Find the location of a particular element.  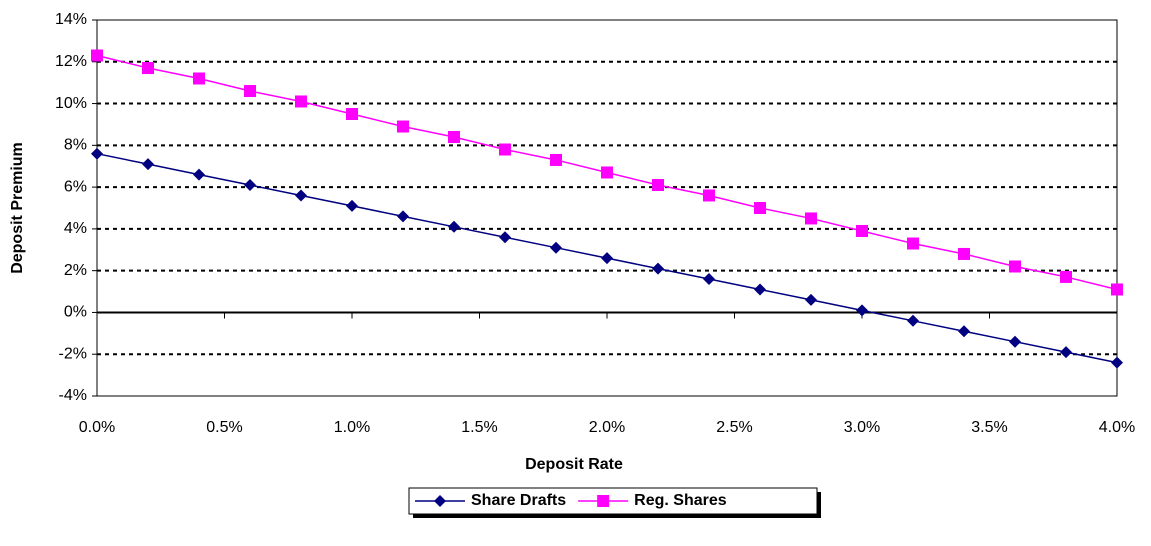

y-tick-label: -4% is located at coordinates (73, 395).